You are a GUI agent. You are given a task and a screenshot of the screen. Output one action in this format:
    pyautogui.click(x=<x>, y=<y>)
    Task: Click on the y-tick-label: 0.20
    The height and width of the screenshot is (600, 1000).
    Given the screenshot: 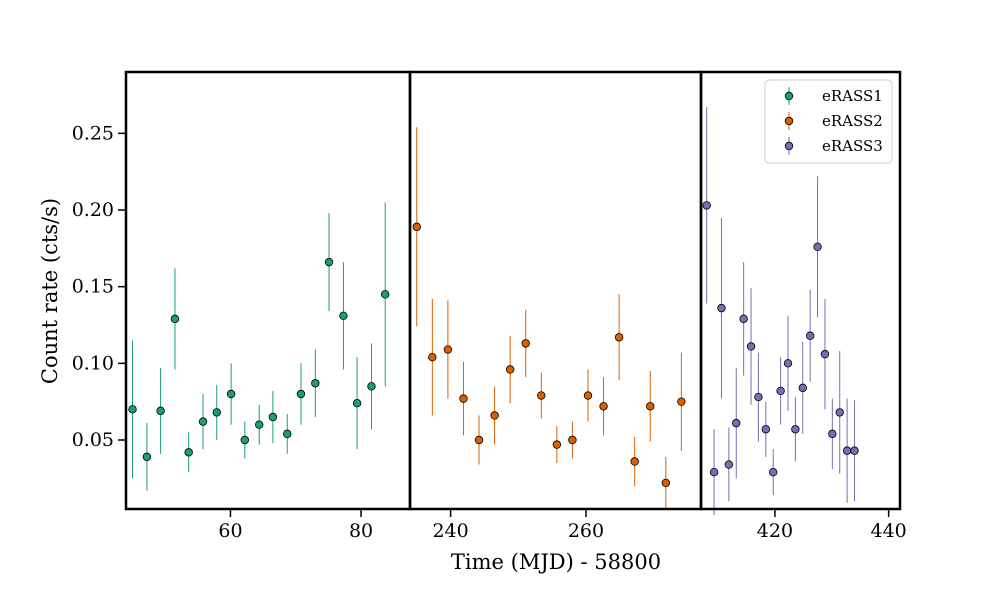 What is the action you would take?
    pyautogui.click(x=93, y=210)
    